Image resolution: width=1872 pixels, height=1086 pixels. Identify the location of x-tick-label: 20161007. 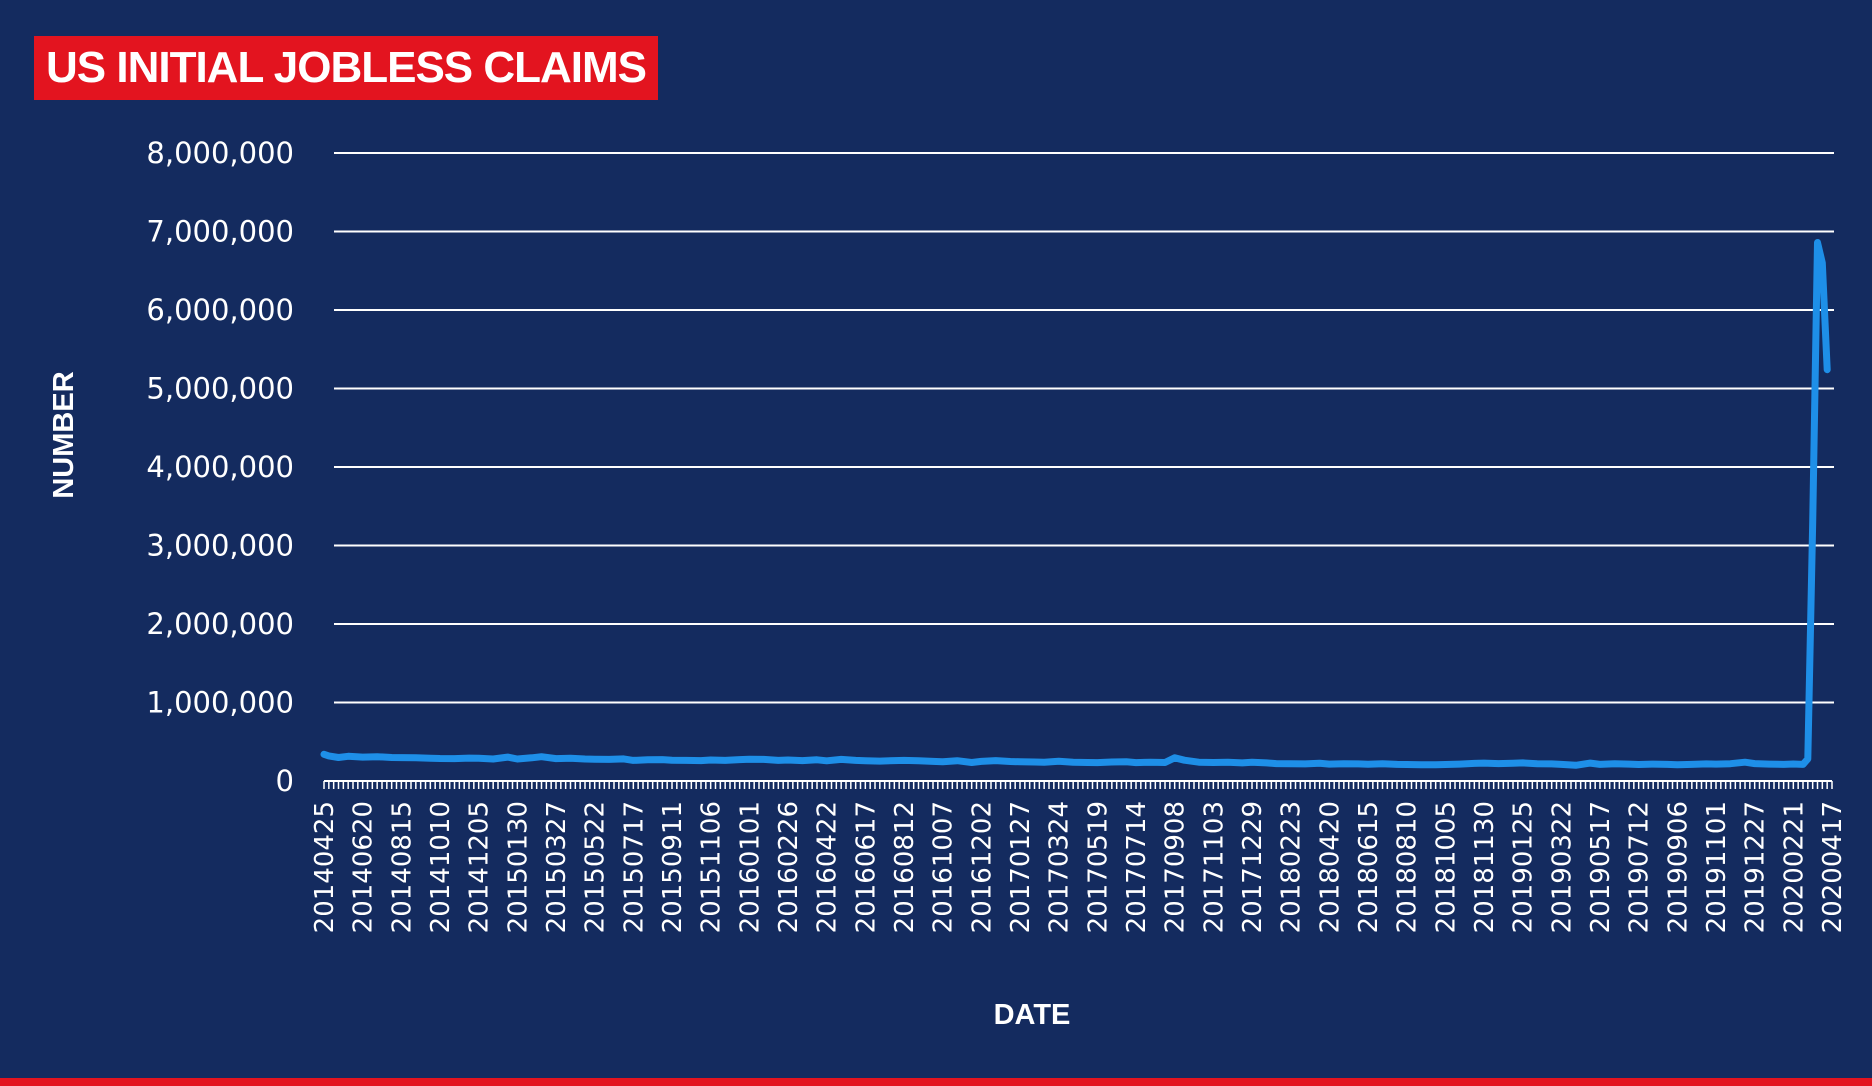
(944, 867).